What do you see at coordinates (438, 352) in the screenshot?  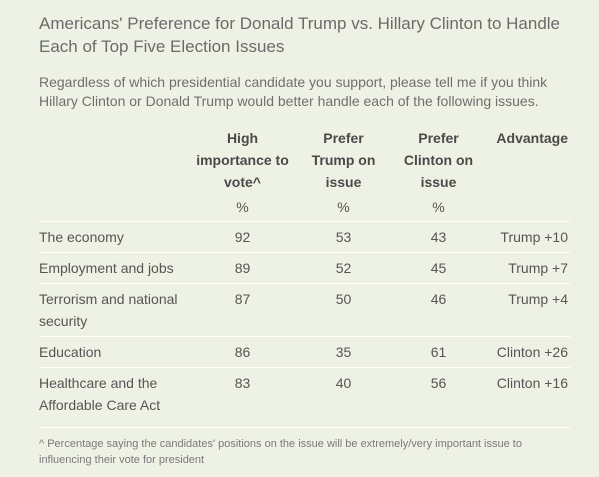 I see `clinton-cell: 61` at bounding box center [438, 352].